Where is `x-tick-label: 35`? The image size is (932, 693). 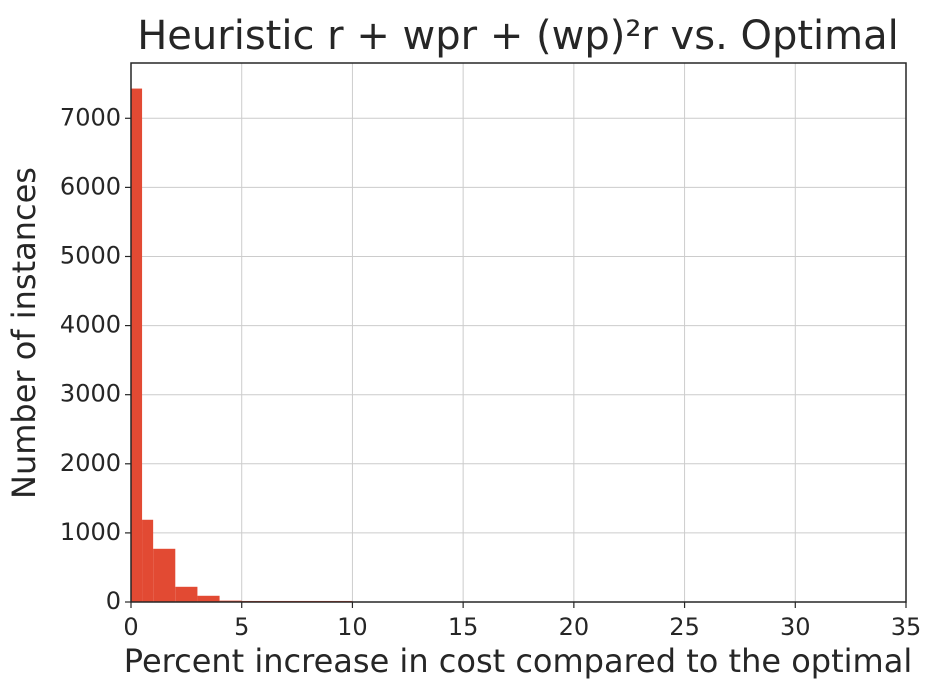
x-tick-label: 35 is located at coordinates (906, 627).